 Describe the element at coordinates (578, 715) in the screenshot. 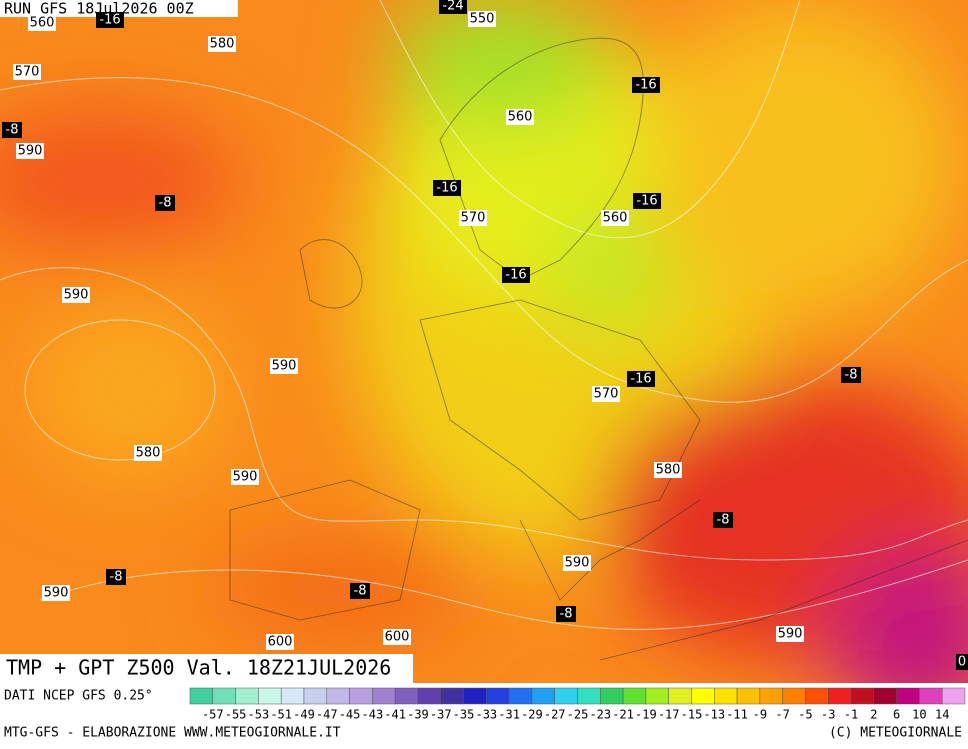

I see `colorbar-label: -25` at that location.